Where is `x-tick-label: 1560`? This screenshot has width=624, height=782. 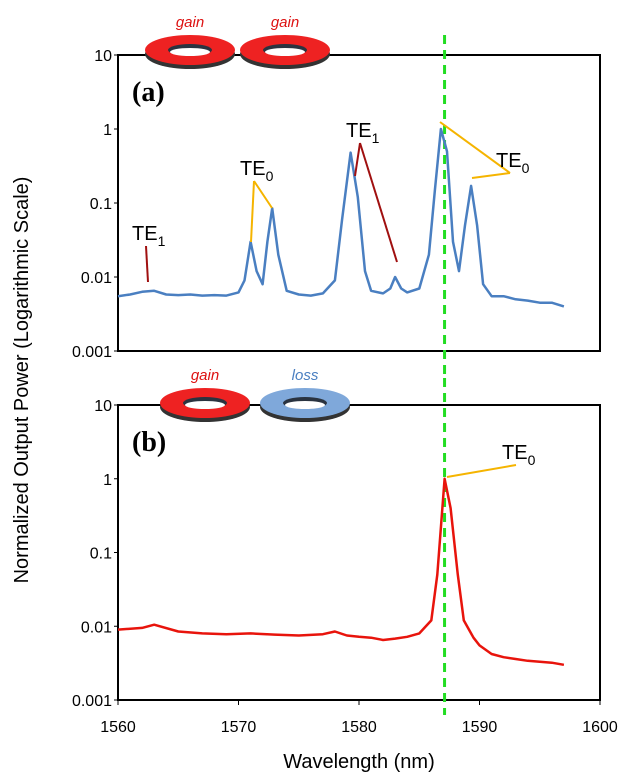
x-tick-label: 1560 is located at coordinates (118, 727).